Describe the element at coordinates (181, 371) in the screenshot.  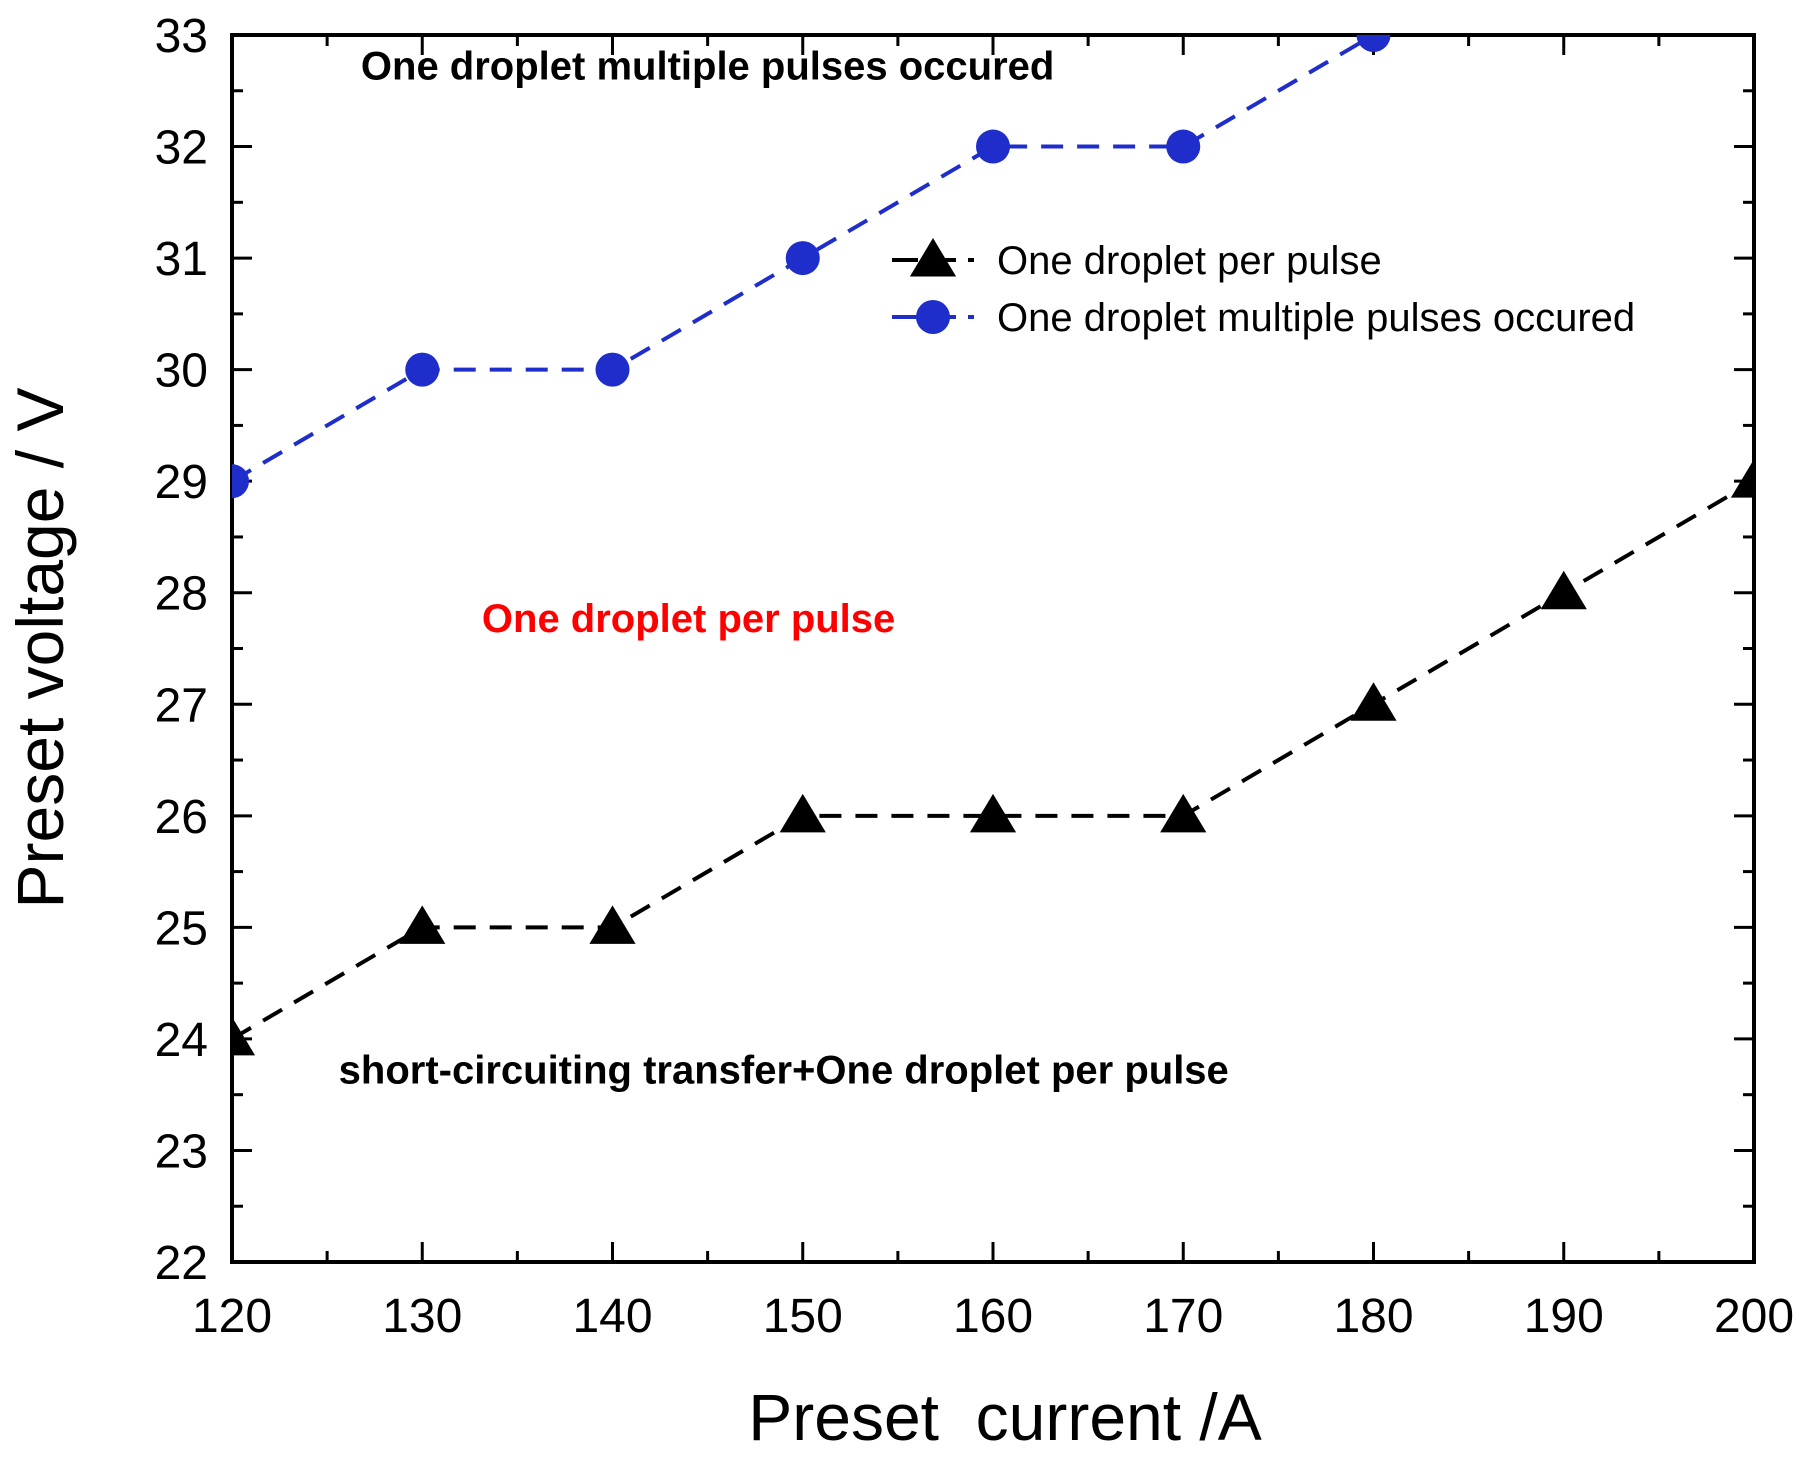
I see `y-tick-label: 30` at that location.